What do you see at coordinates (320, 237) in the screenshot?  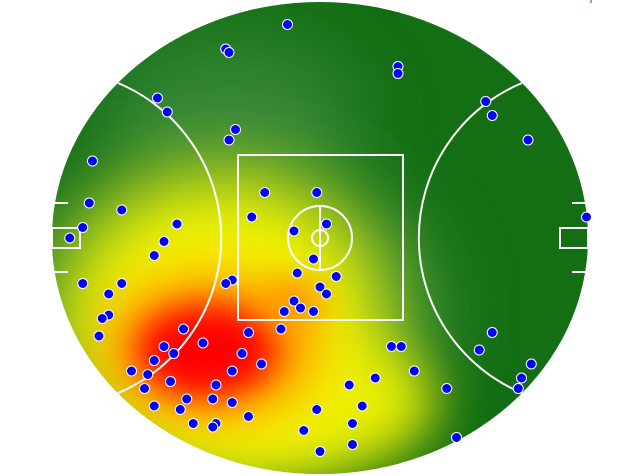 I see `centre-square` at bounding box center [320, 237].